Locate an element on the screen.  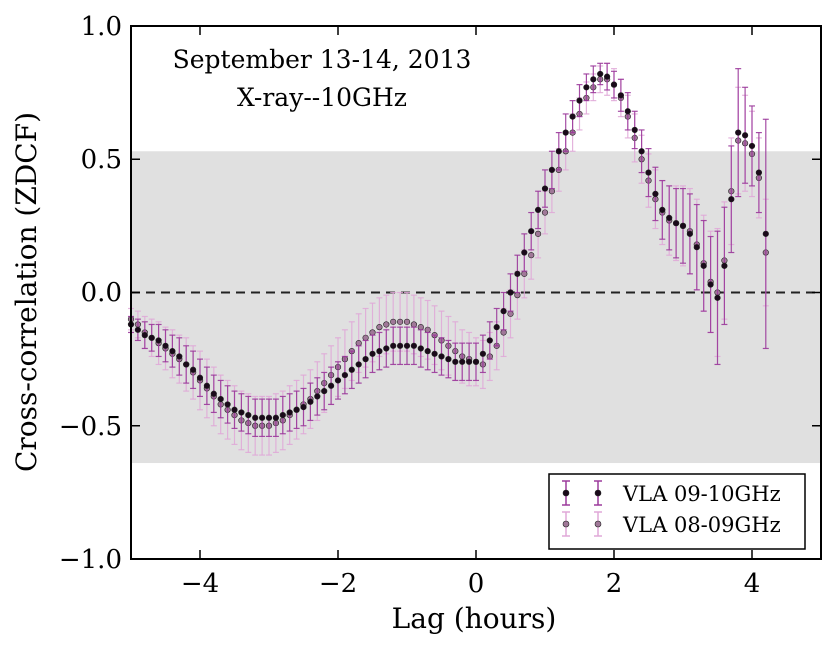
x-tick-label: 4 is located at coordinates (752, 584).